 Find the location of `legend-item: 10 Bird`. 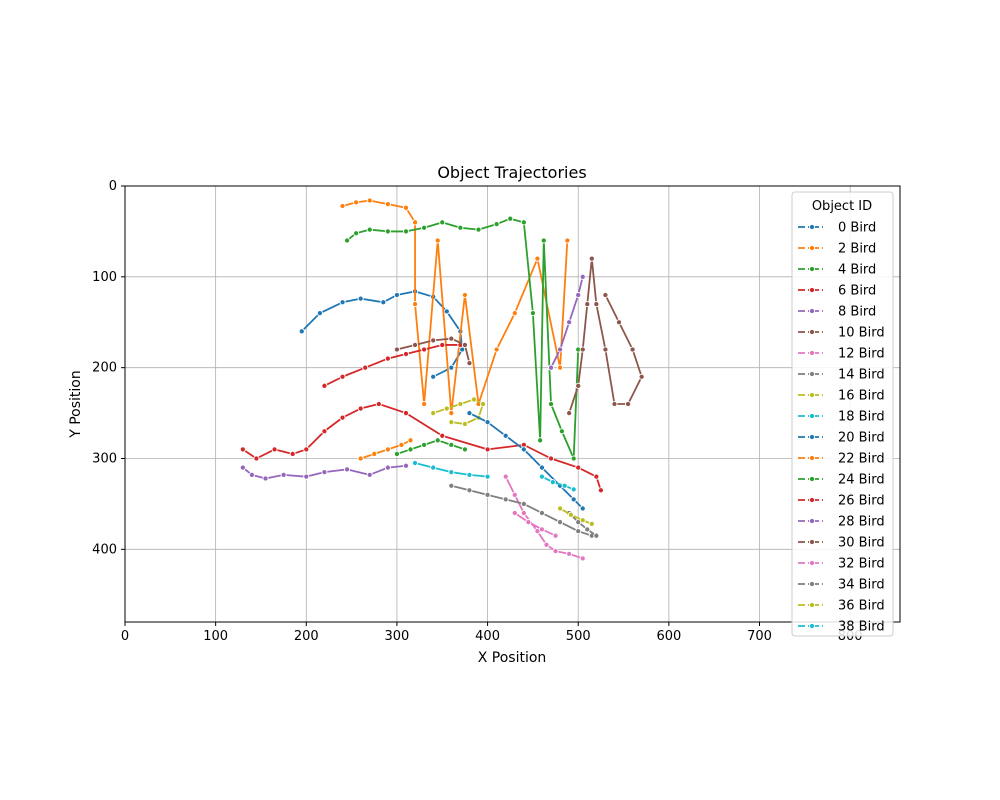

legend-item: 10 Bird is located at coordinates (841, 333).